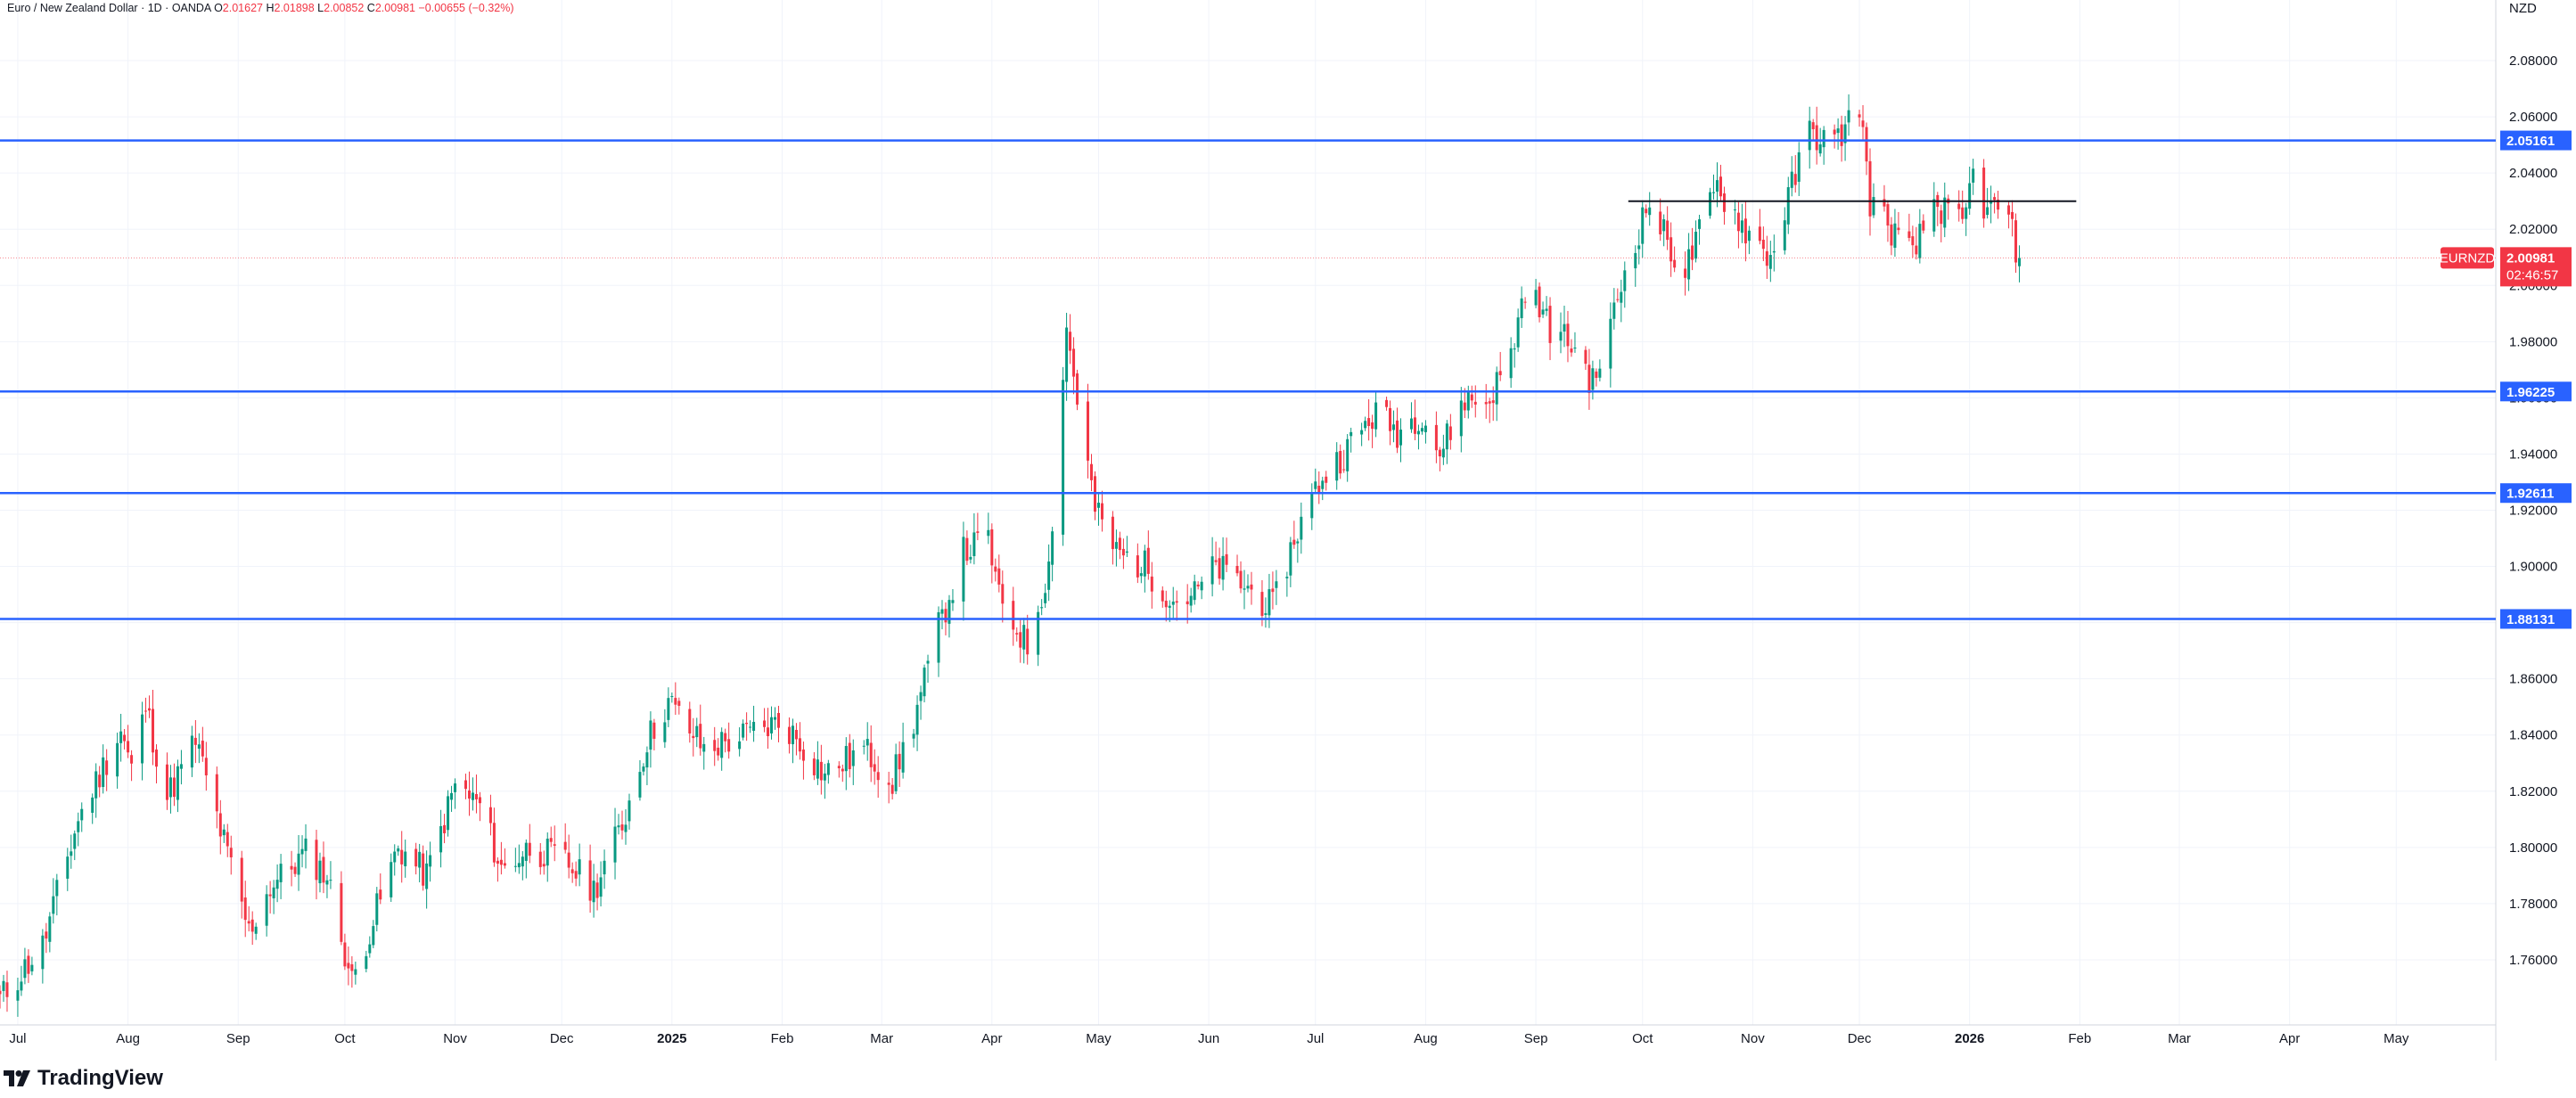 The width and height of the screenshot is (2576, 1098). What do you see at coordinates (2530, 258) in the screenshot?
I see `price-tag-price: 2.00981` at bounding box center [2530, 258].